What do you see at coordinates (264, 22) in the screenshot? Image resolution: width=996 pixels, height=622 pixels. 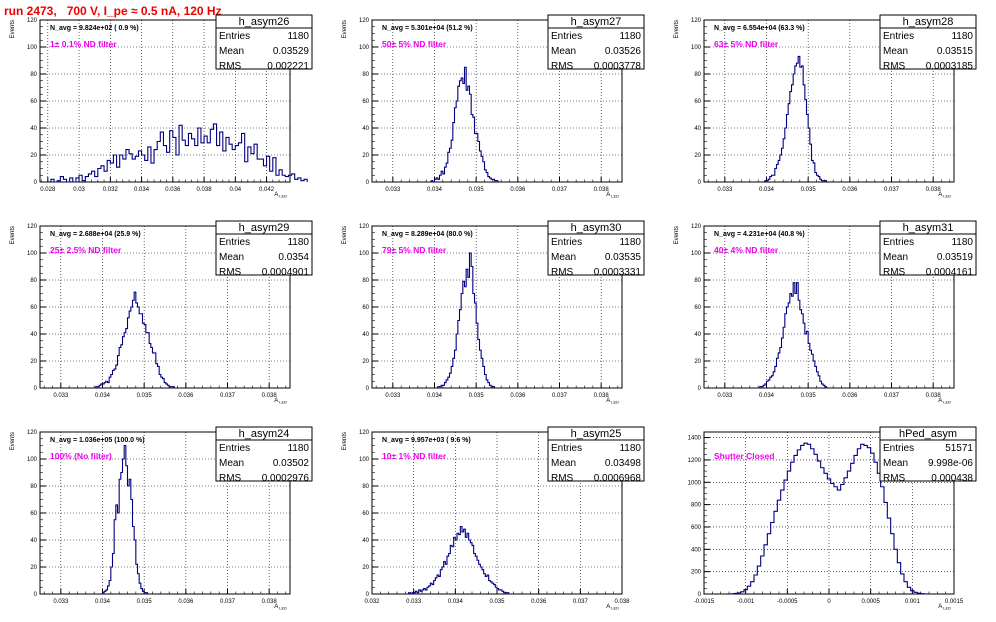 I see `stats-title: h_asym26` at bounding box center [264, 22].